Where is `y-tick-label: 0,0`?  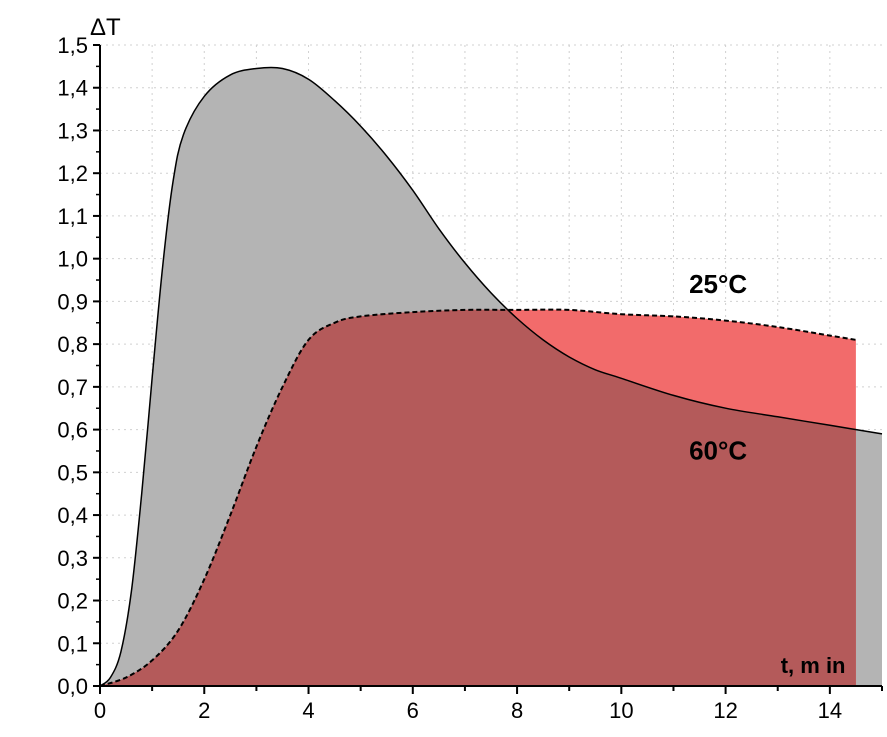
y-tick-label: 0,0 is located at coordinates (72, 686).